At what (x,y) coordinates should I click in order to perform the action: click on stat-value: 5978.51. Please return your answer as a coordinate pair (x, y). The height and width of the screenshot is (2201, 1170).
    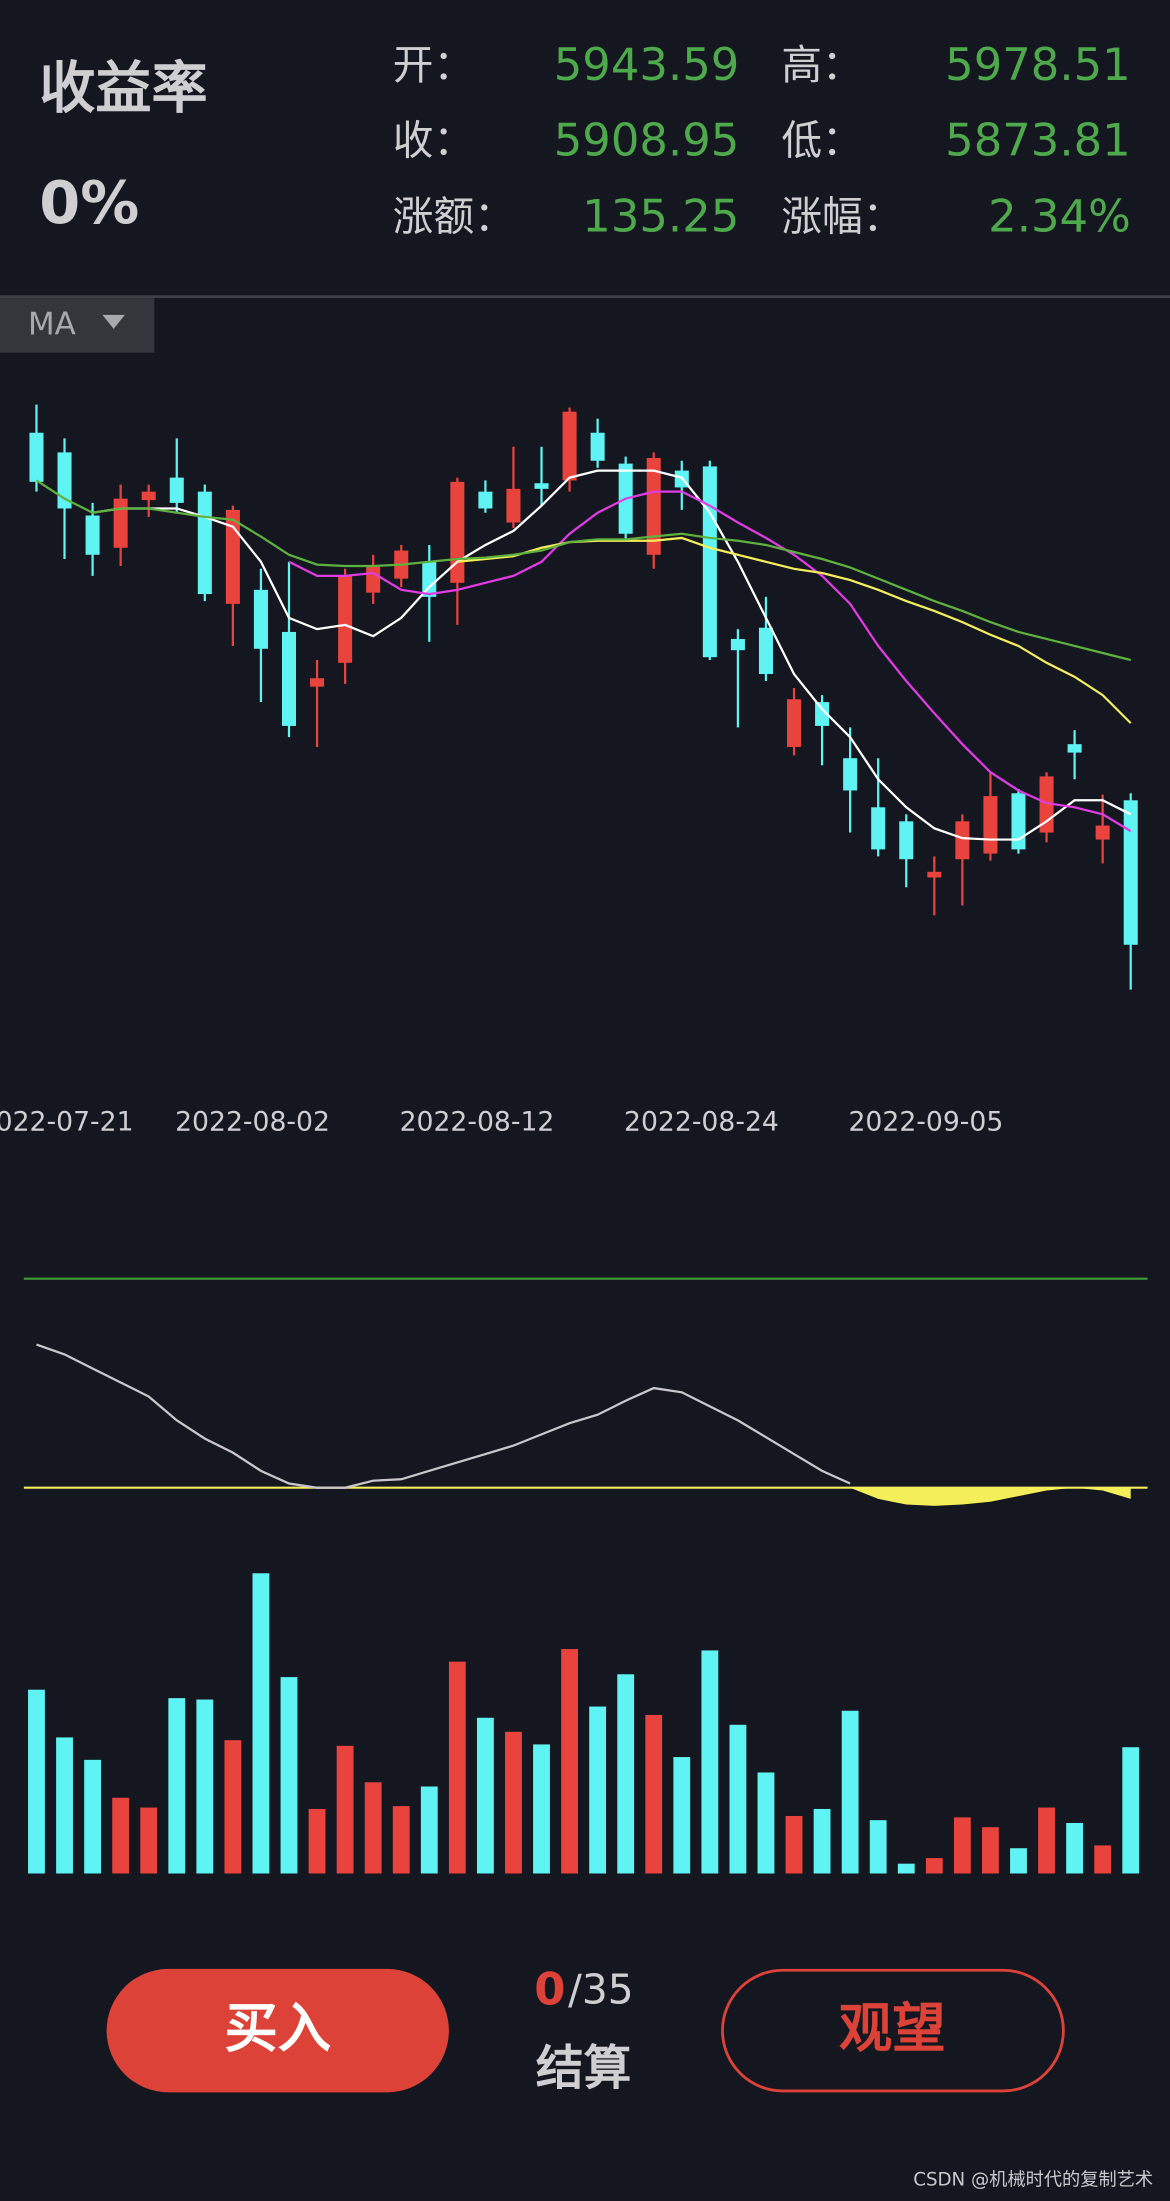
    Looking at the image, I should click on (1038, 64).